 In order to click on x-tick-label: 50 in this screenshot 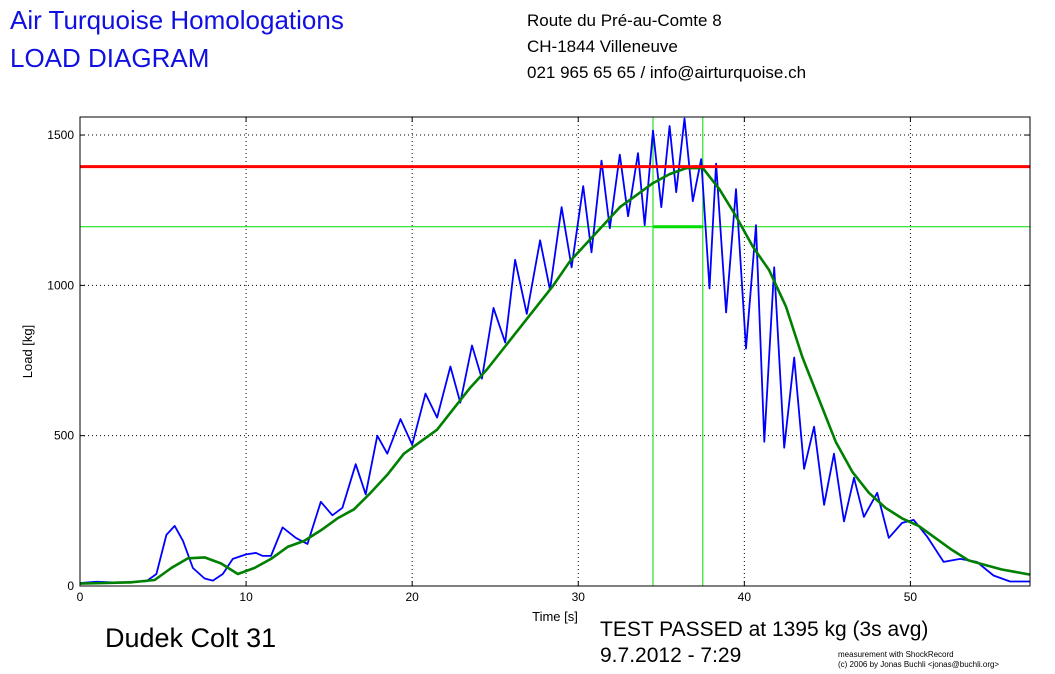, I will do `click(911, 597)`.